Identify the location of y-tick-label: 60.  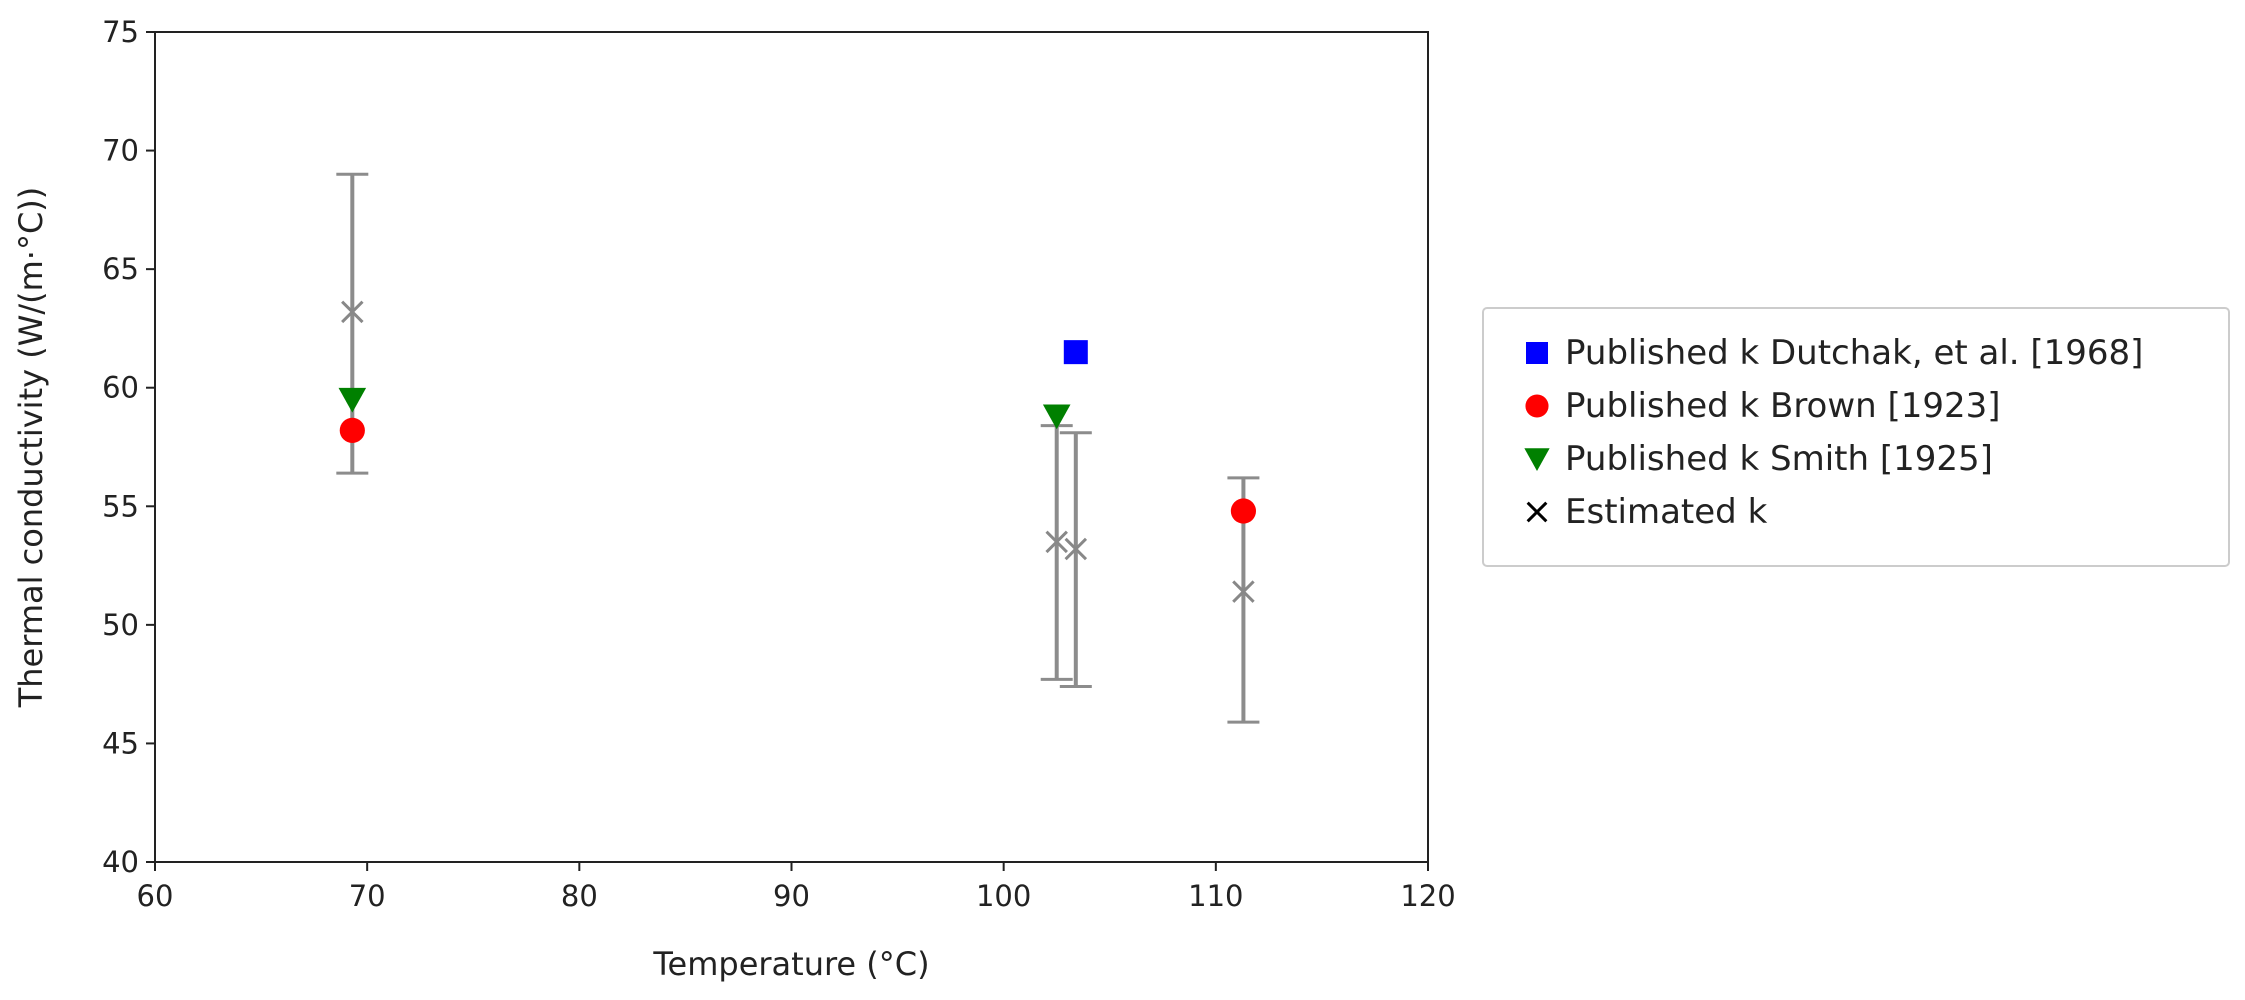
(120, 388).